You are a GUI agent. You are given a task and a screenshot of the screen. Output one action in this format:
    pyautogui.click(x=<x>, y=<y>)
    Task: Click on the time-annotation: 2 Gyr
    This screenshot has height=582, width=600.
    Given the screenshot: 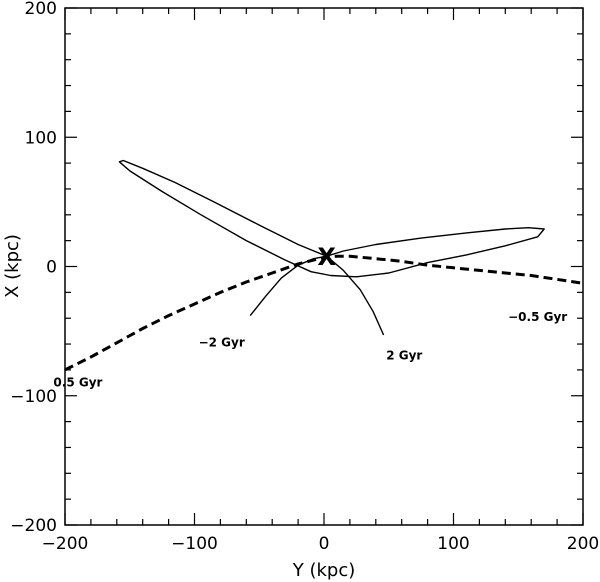 What is the action you would take?
    pyautogui.click(x=404, y=356)
    